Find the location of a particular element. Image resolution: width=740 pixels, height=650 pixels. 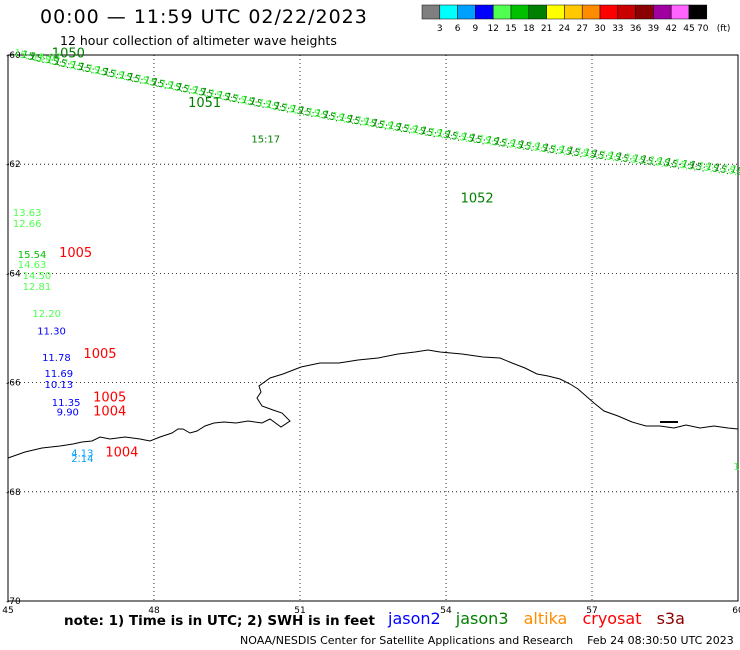

track-label: 9.90 is located at coordinates (68, 412).